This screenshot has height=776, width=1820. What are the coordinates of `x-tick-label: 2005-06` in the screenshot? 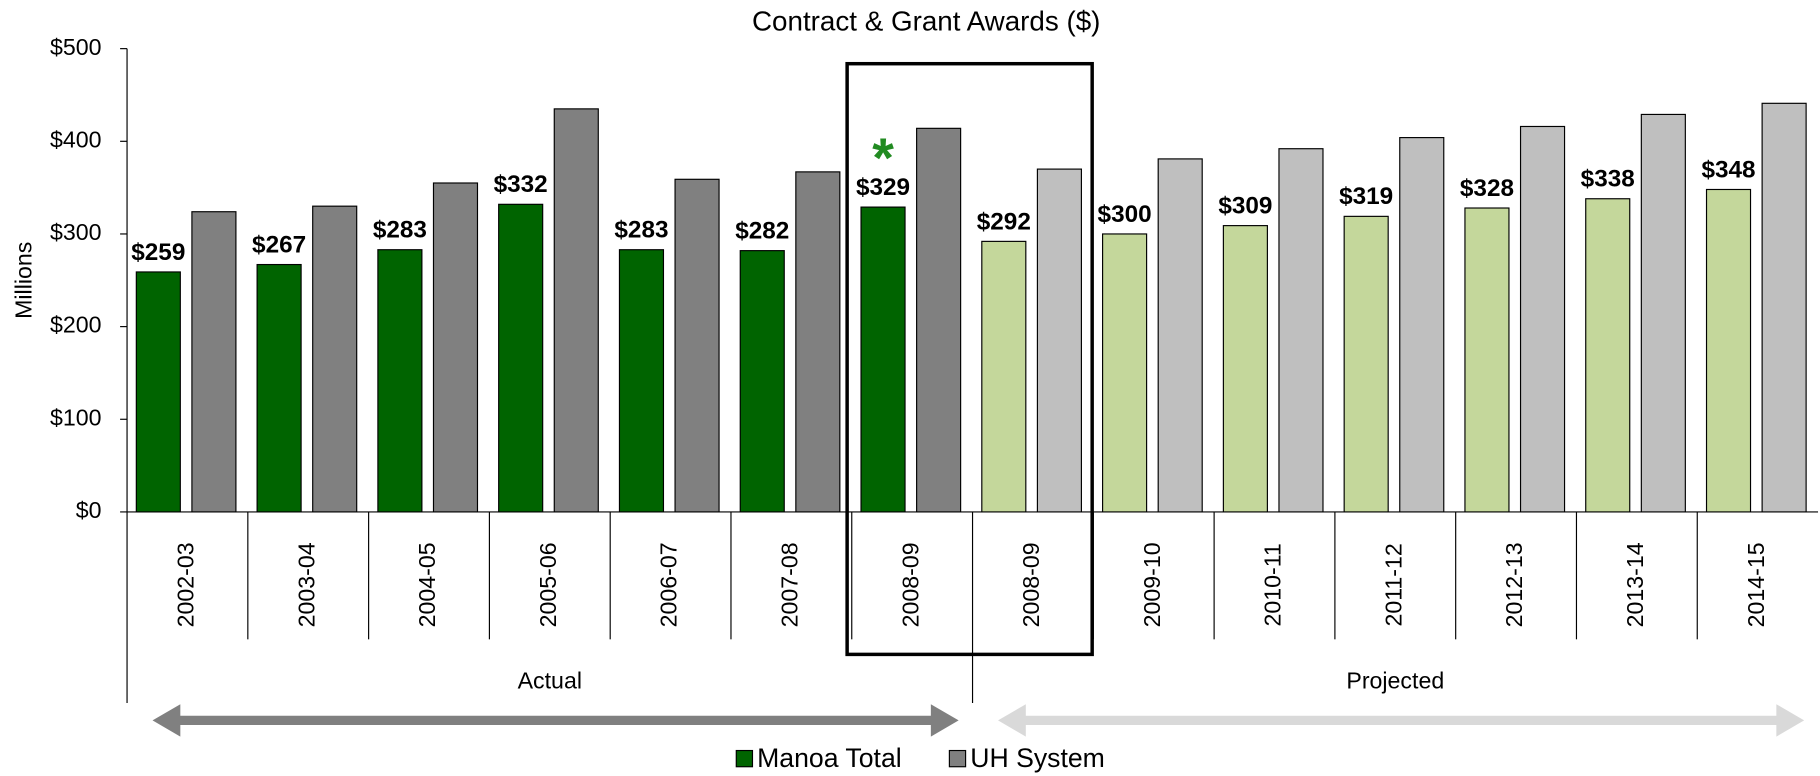 It's located at (548, 584).